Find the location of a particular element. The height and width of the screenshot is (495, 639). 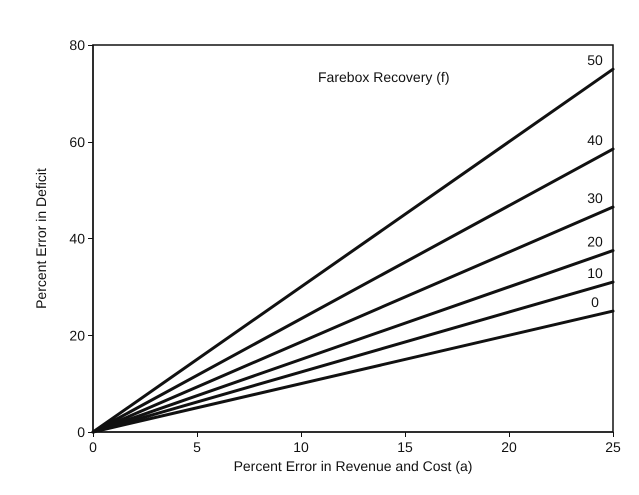

series-label: 10 is located at coordinates (595, 273).